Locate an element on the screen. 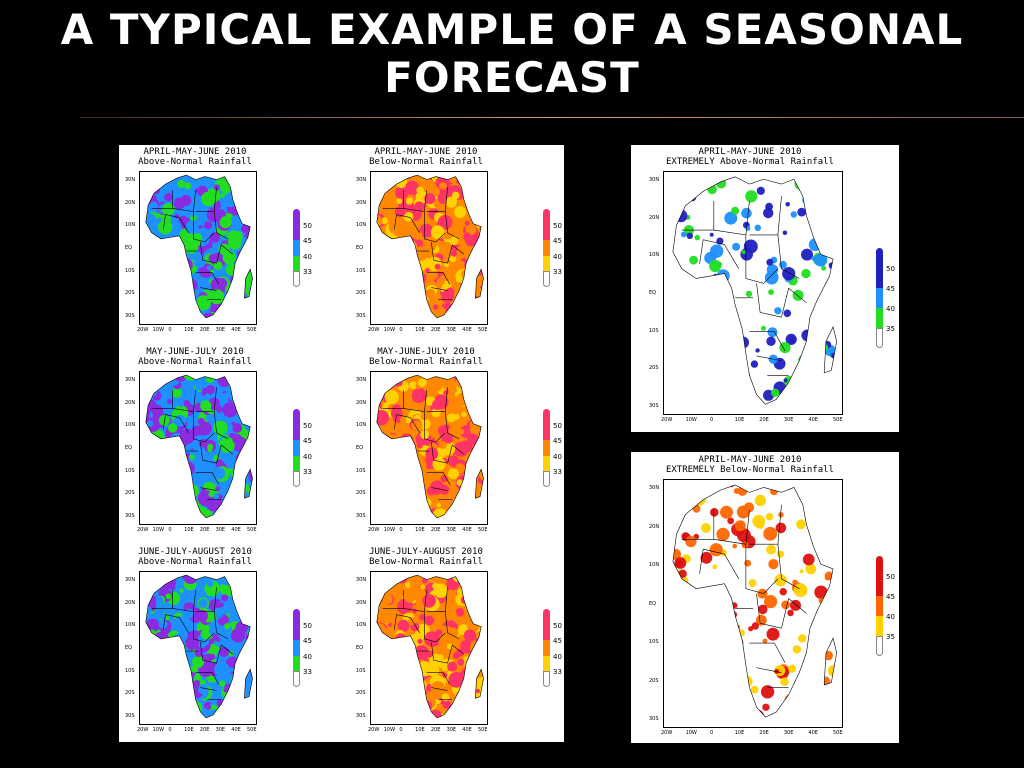 The height and width of the screenshot is (768, 1024). map-1-lon-tick: 20W is located at coordinates (374, 330).